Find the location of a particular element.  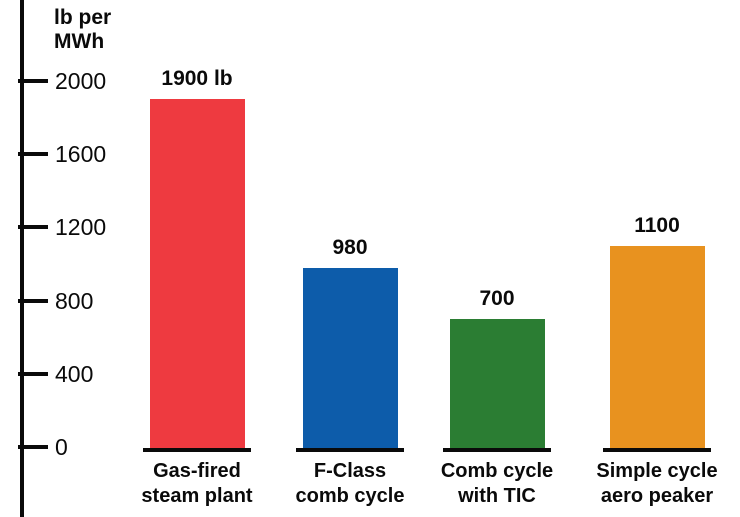

y-tick-label-0: 0 is located at coordinates (61, 447).